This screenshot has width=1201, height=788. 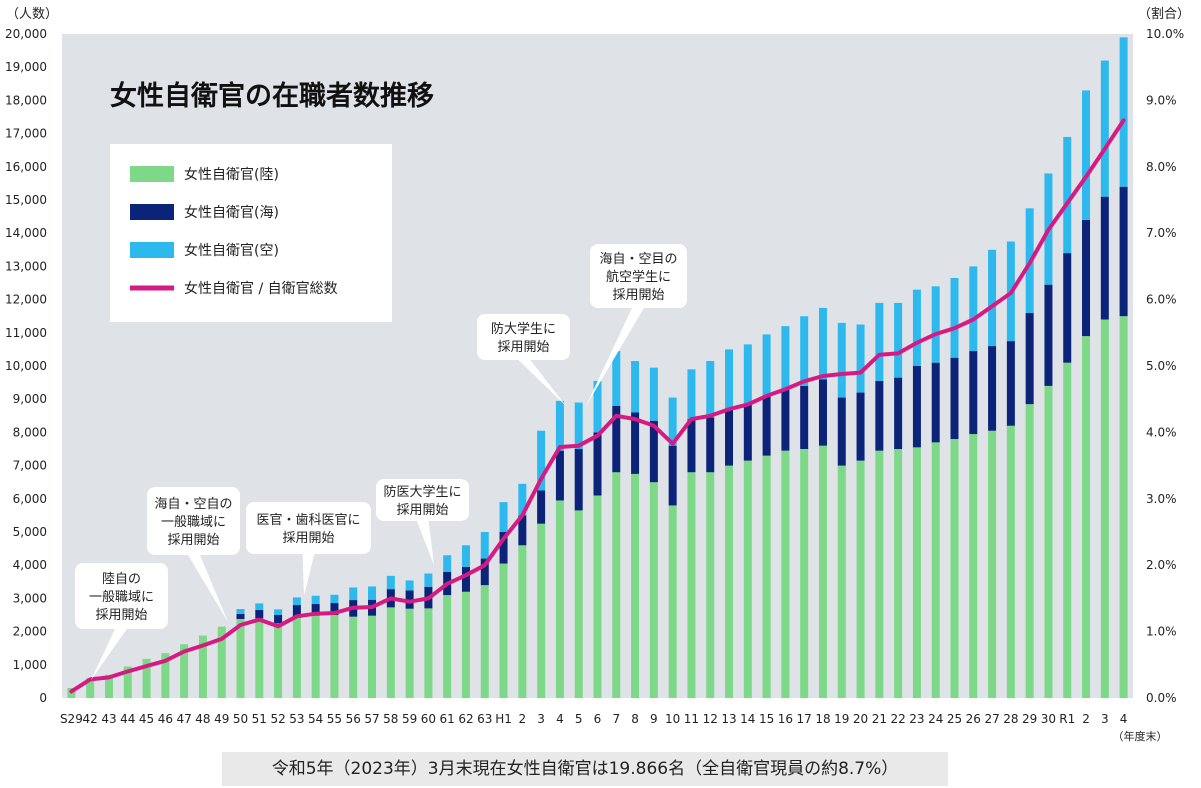 I want to click on x-axis-label: （年度末）, so click(x=1140, y=736).